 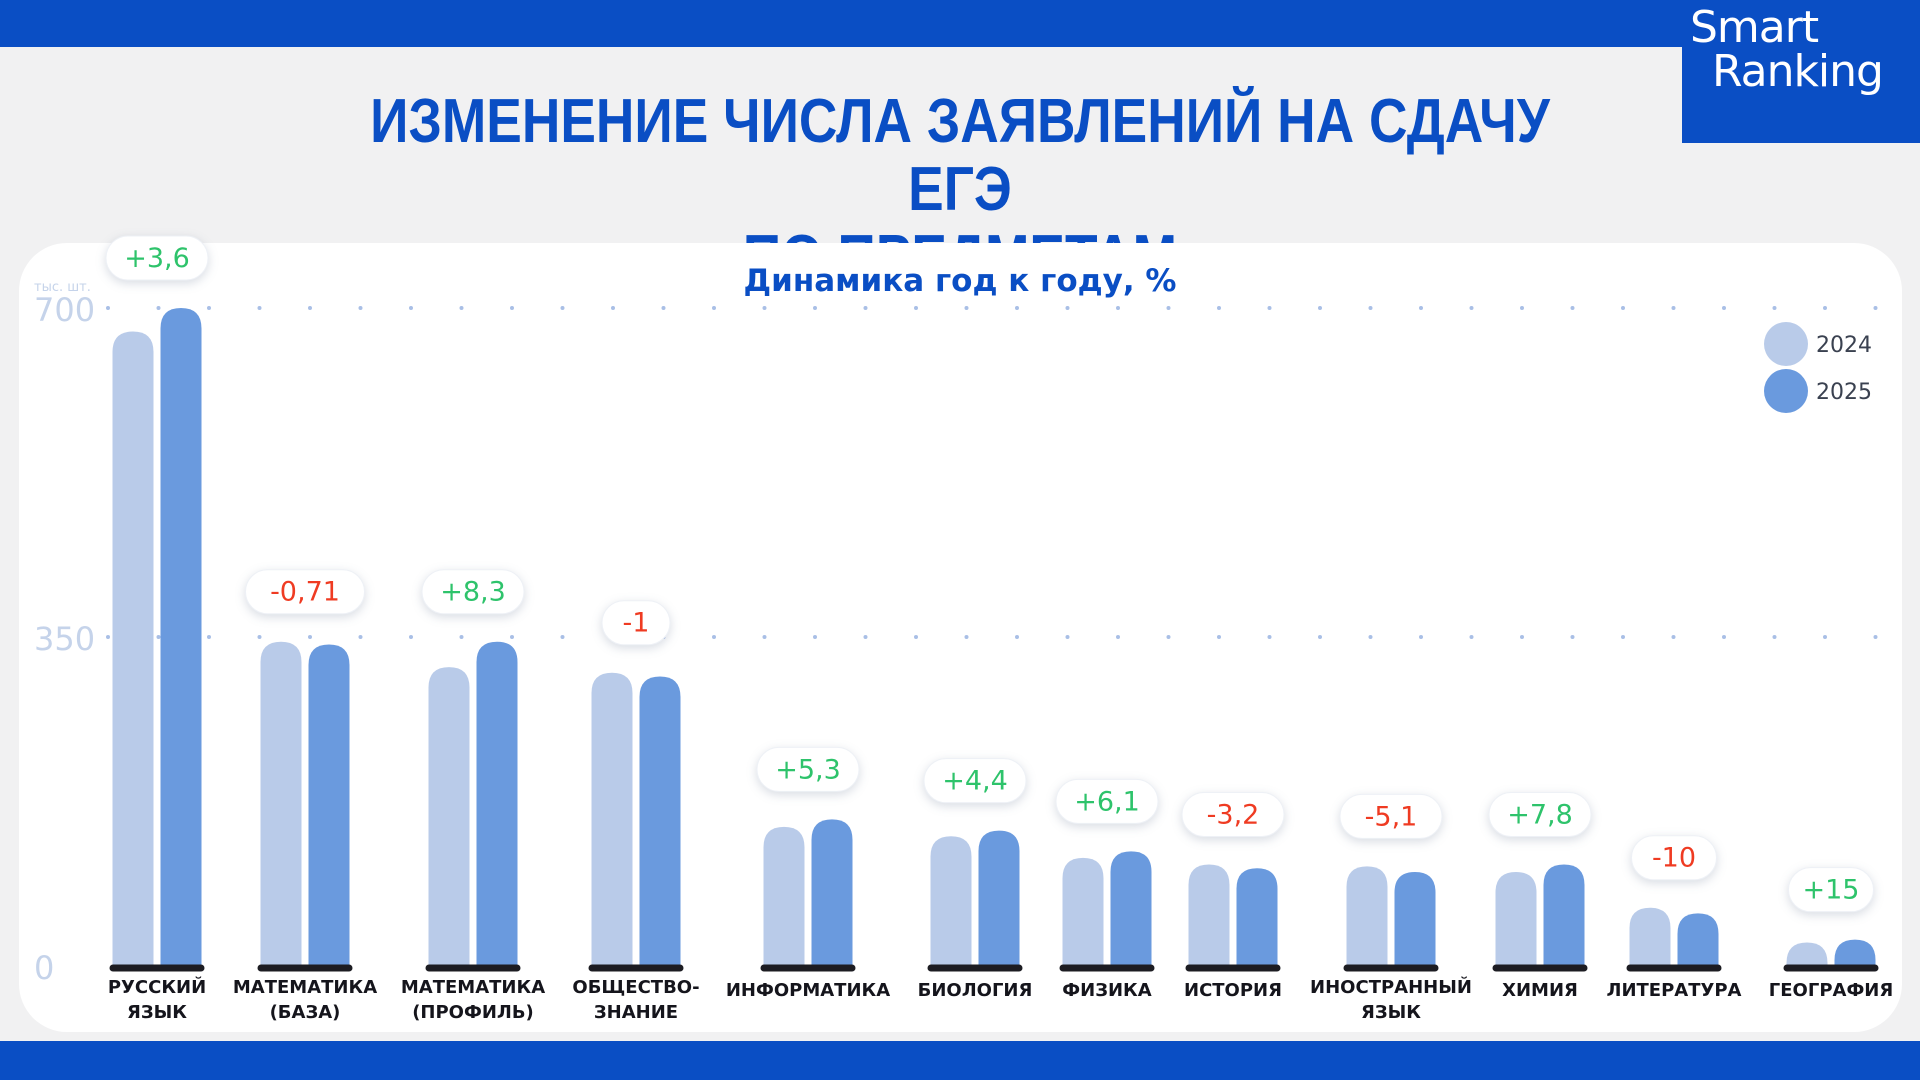 What do you see at coordinates (1844, 392) in the screenshot?
I see `legend-label: 2025` at bounding box center [1844, 392].